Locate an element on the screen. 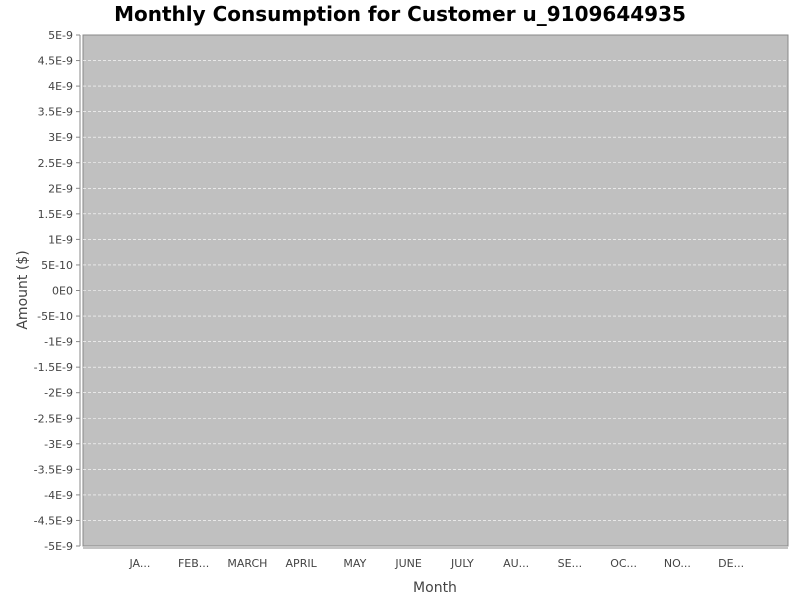  y-tick-label: -1E-9 is located at coordinates (58, 342).